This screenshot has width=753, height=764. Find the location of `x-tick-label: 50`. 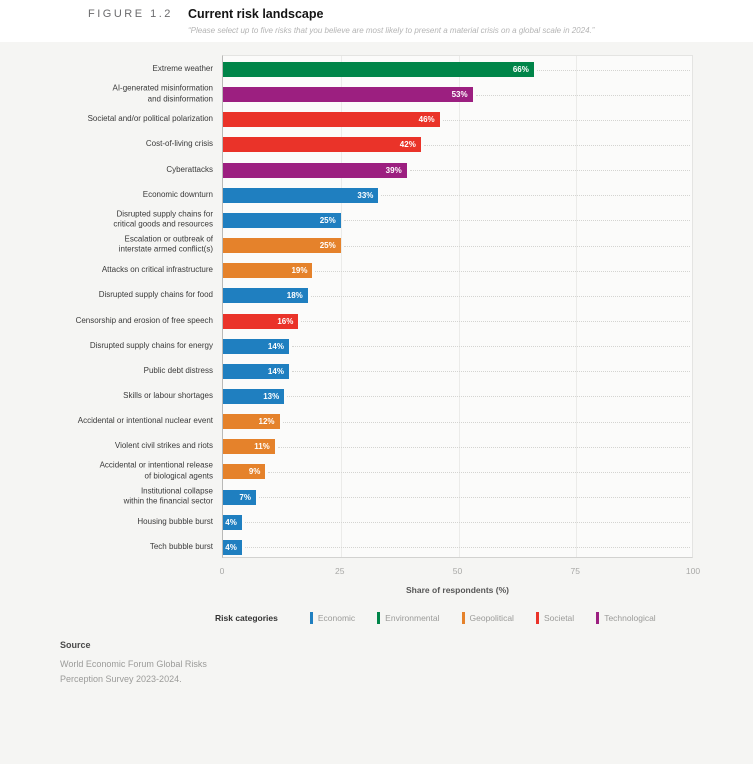

x-tick-label: 50 is located at coordinates (457, 571).